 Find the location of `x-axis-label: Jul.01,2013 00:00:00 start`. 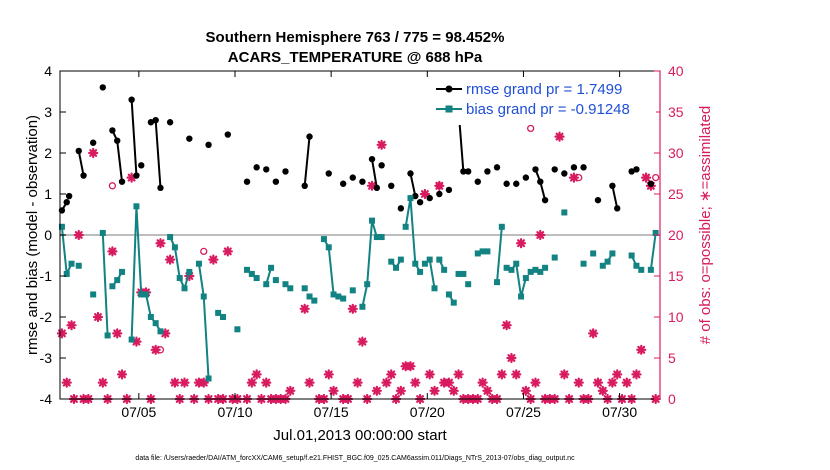

x-axis-label: Jul.01,2013 00:00:00 start is located at coordinates (360, 435).